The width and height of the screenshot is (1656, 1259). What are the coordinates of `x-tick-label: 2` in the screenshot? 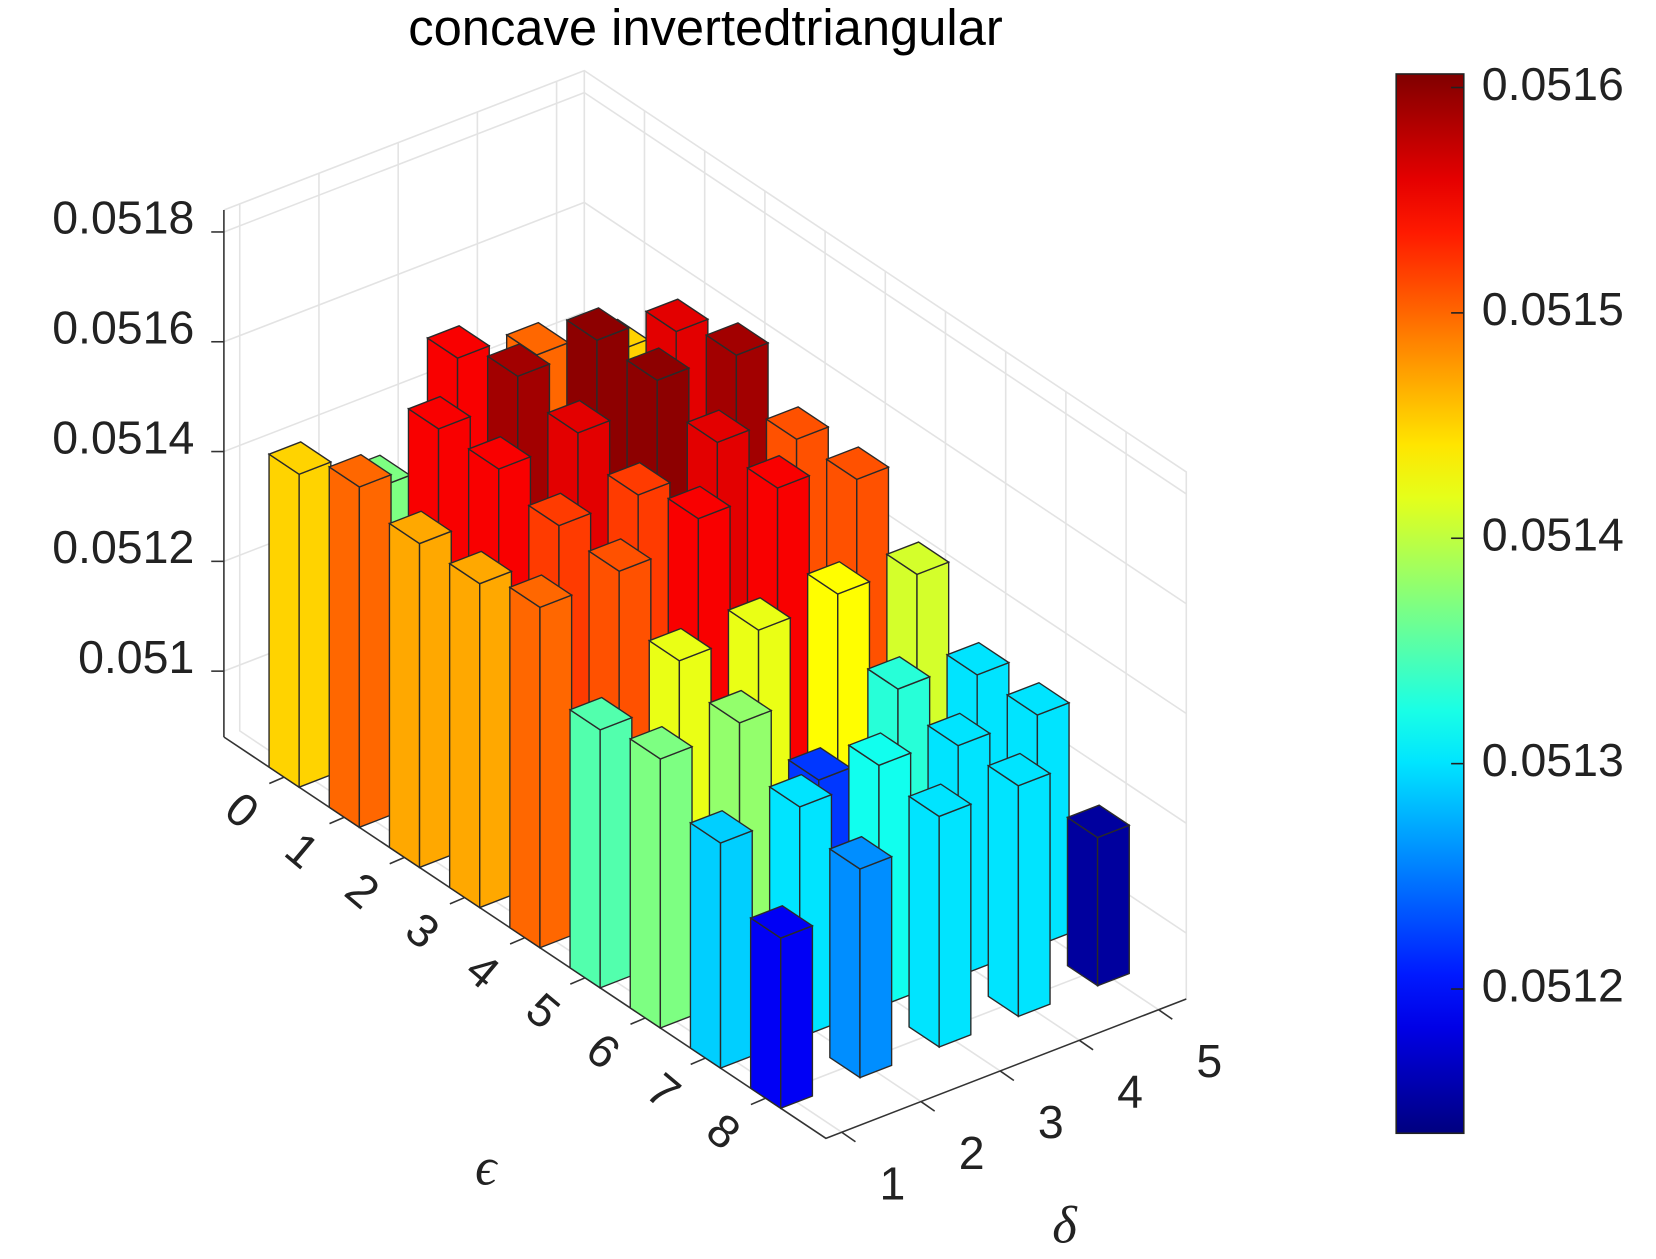 It's located at (362, 890).